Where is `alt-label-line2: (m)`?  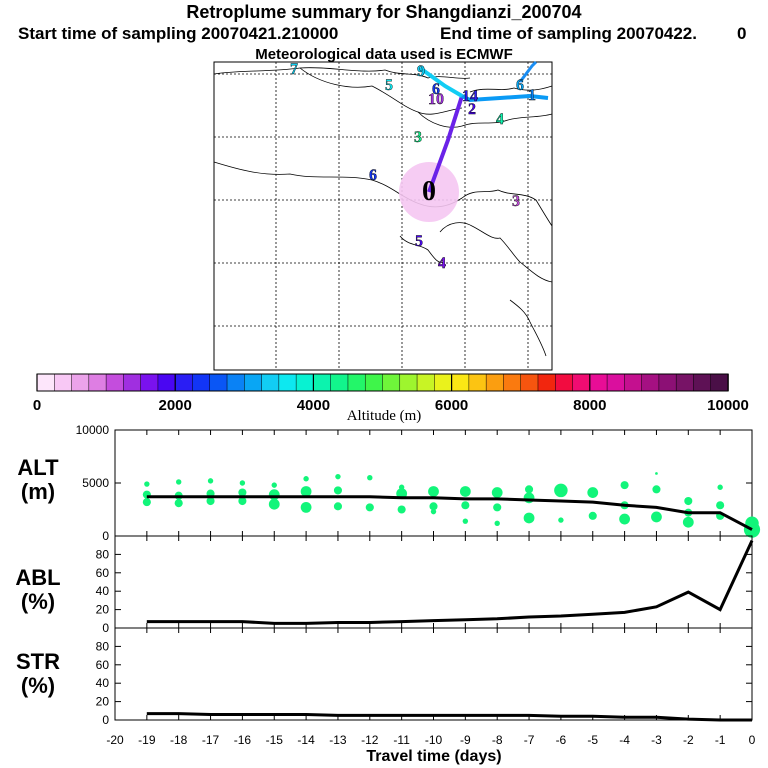 alt-label-line2: (m) is located at coordinates (38, 491).